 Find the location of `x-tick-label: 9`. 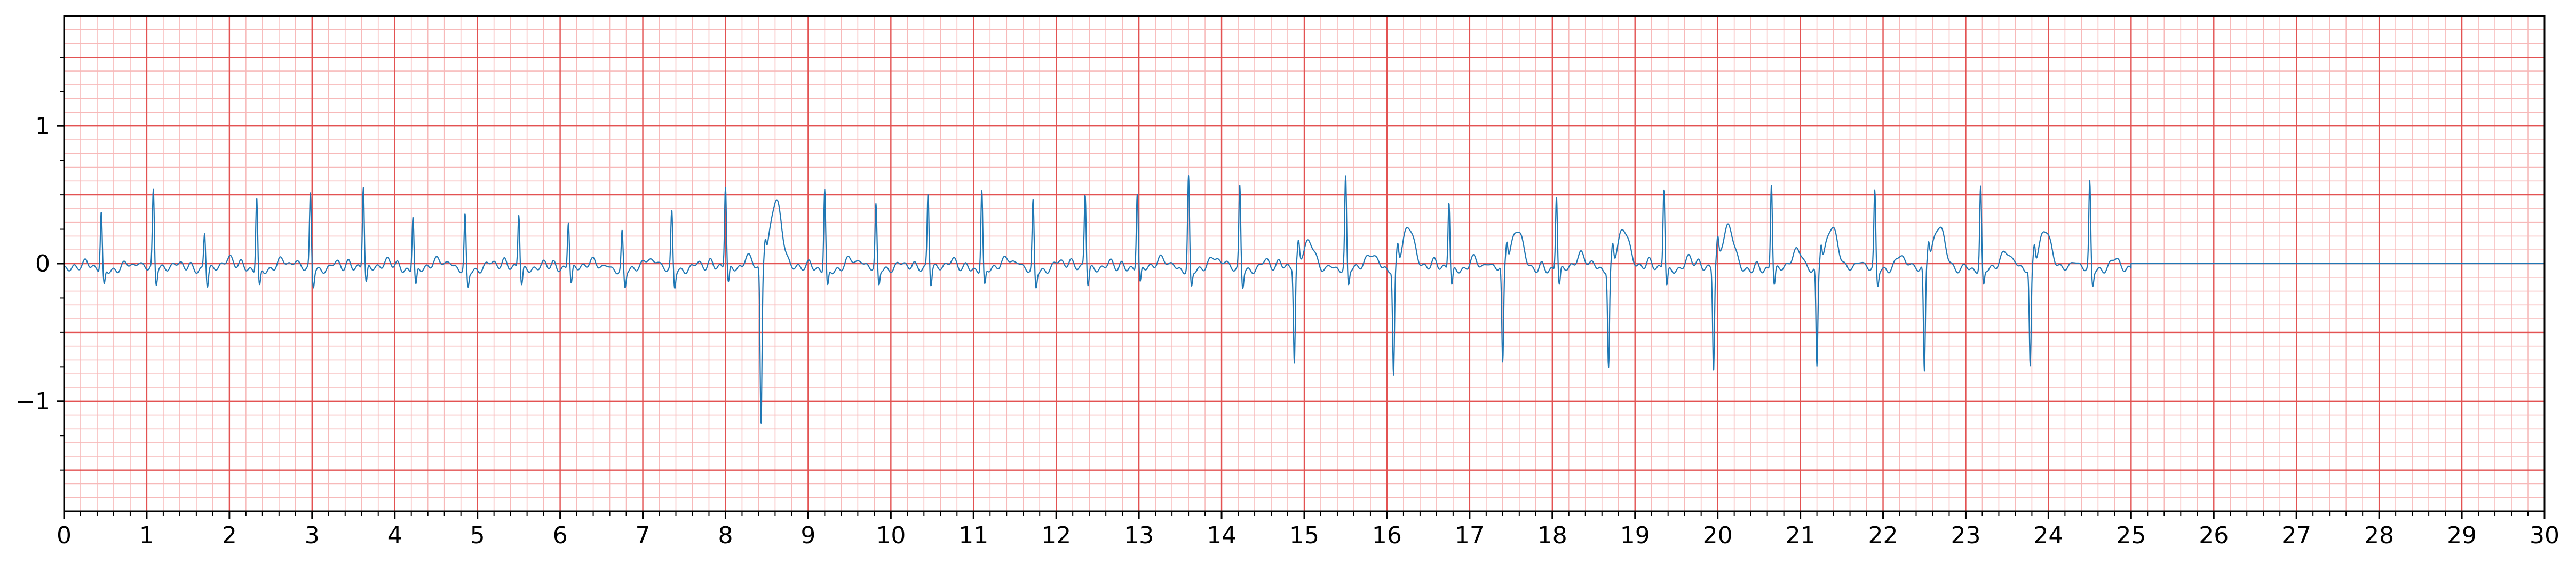

x-tick-label: 9 is located at coordinates (807, 535).